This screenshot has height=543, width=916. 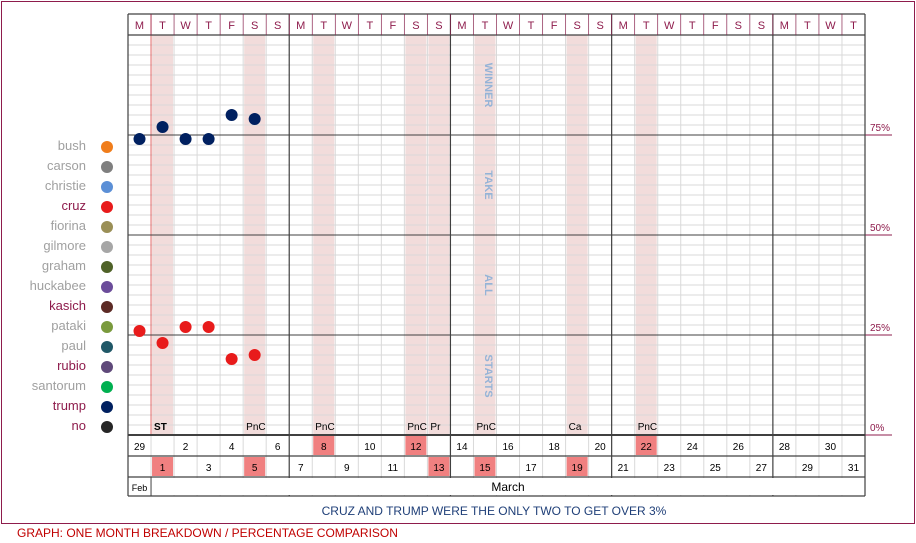 I want to click on legend-item-carson: carson, so click(x=59, y=166).